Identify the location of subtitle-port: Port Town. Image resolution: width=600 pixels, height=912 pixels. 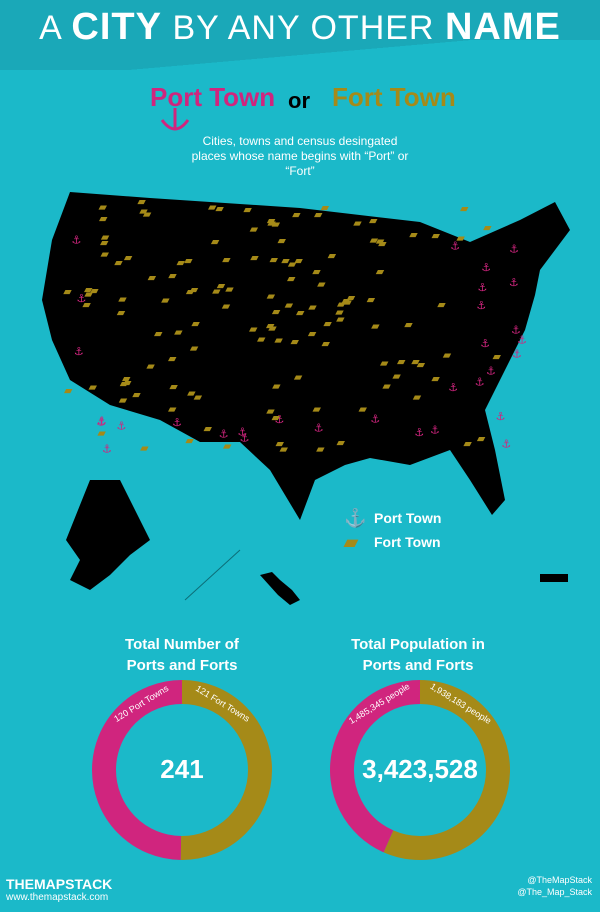
(213, 97).